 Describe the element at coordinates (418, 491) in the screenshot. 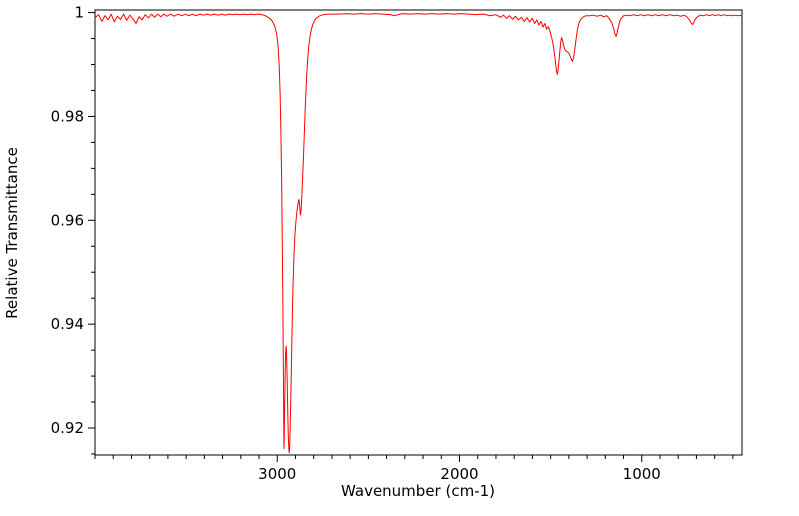

I see `x-axis-title: Wavenumber (cm-1)` at that location.